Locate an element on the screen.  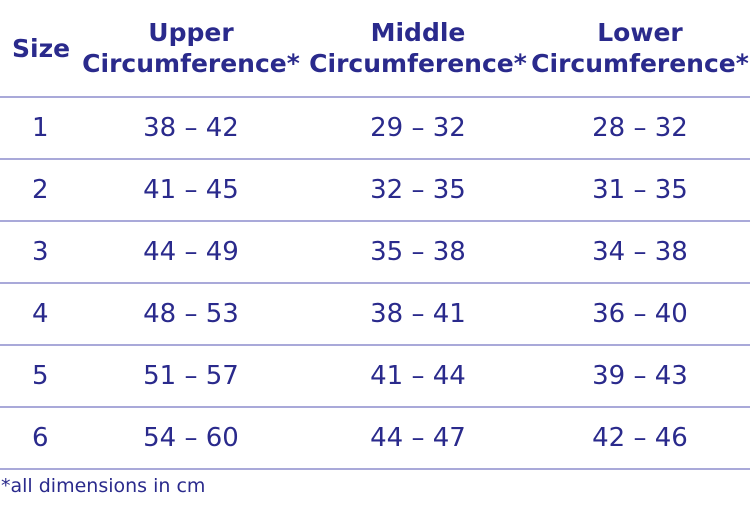
middle-cell: 29 – 32 is located at coordinates (418, 128).